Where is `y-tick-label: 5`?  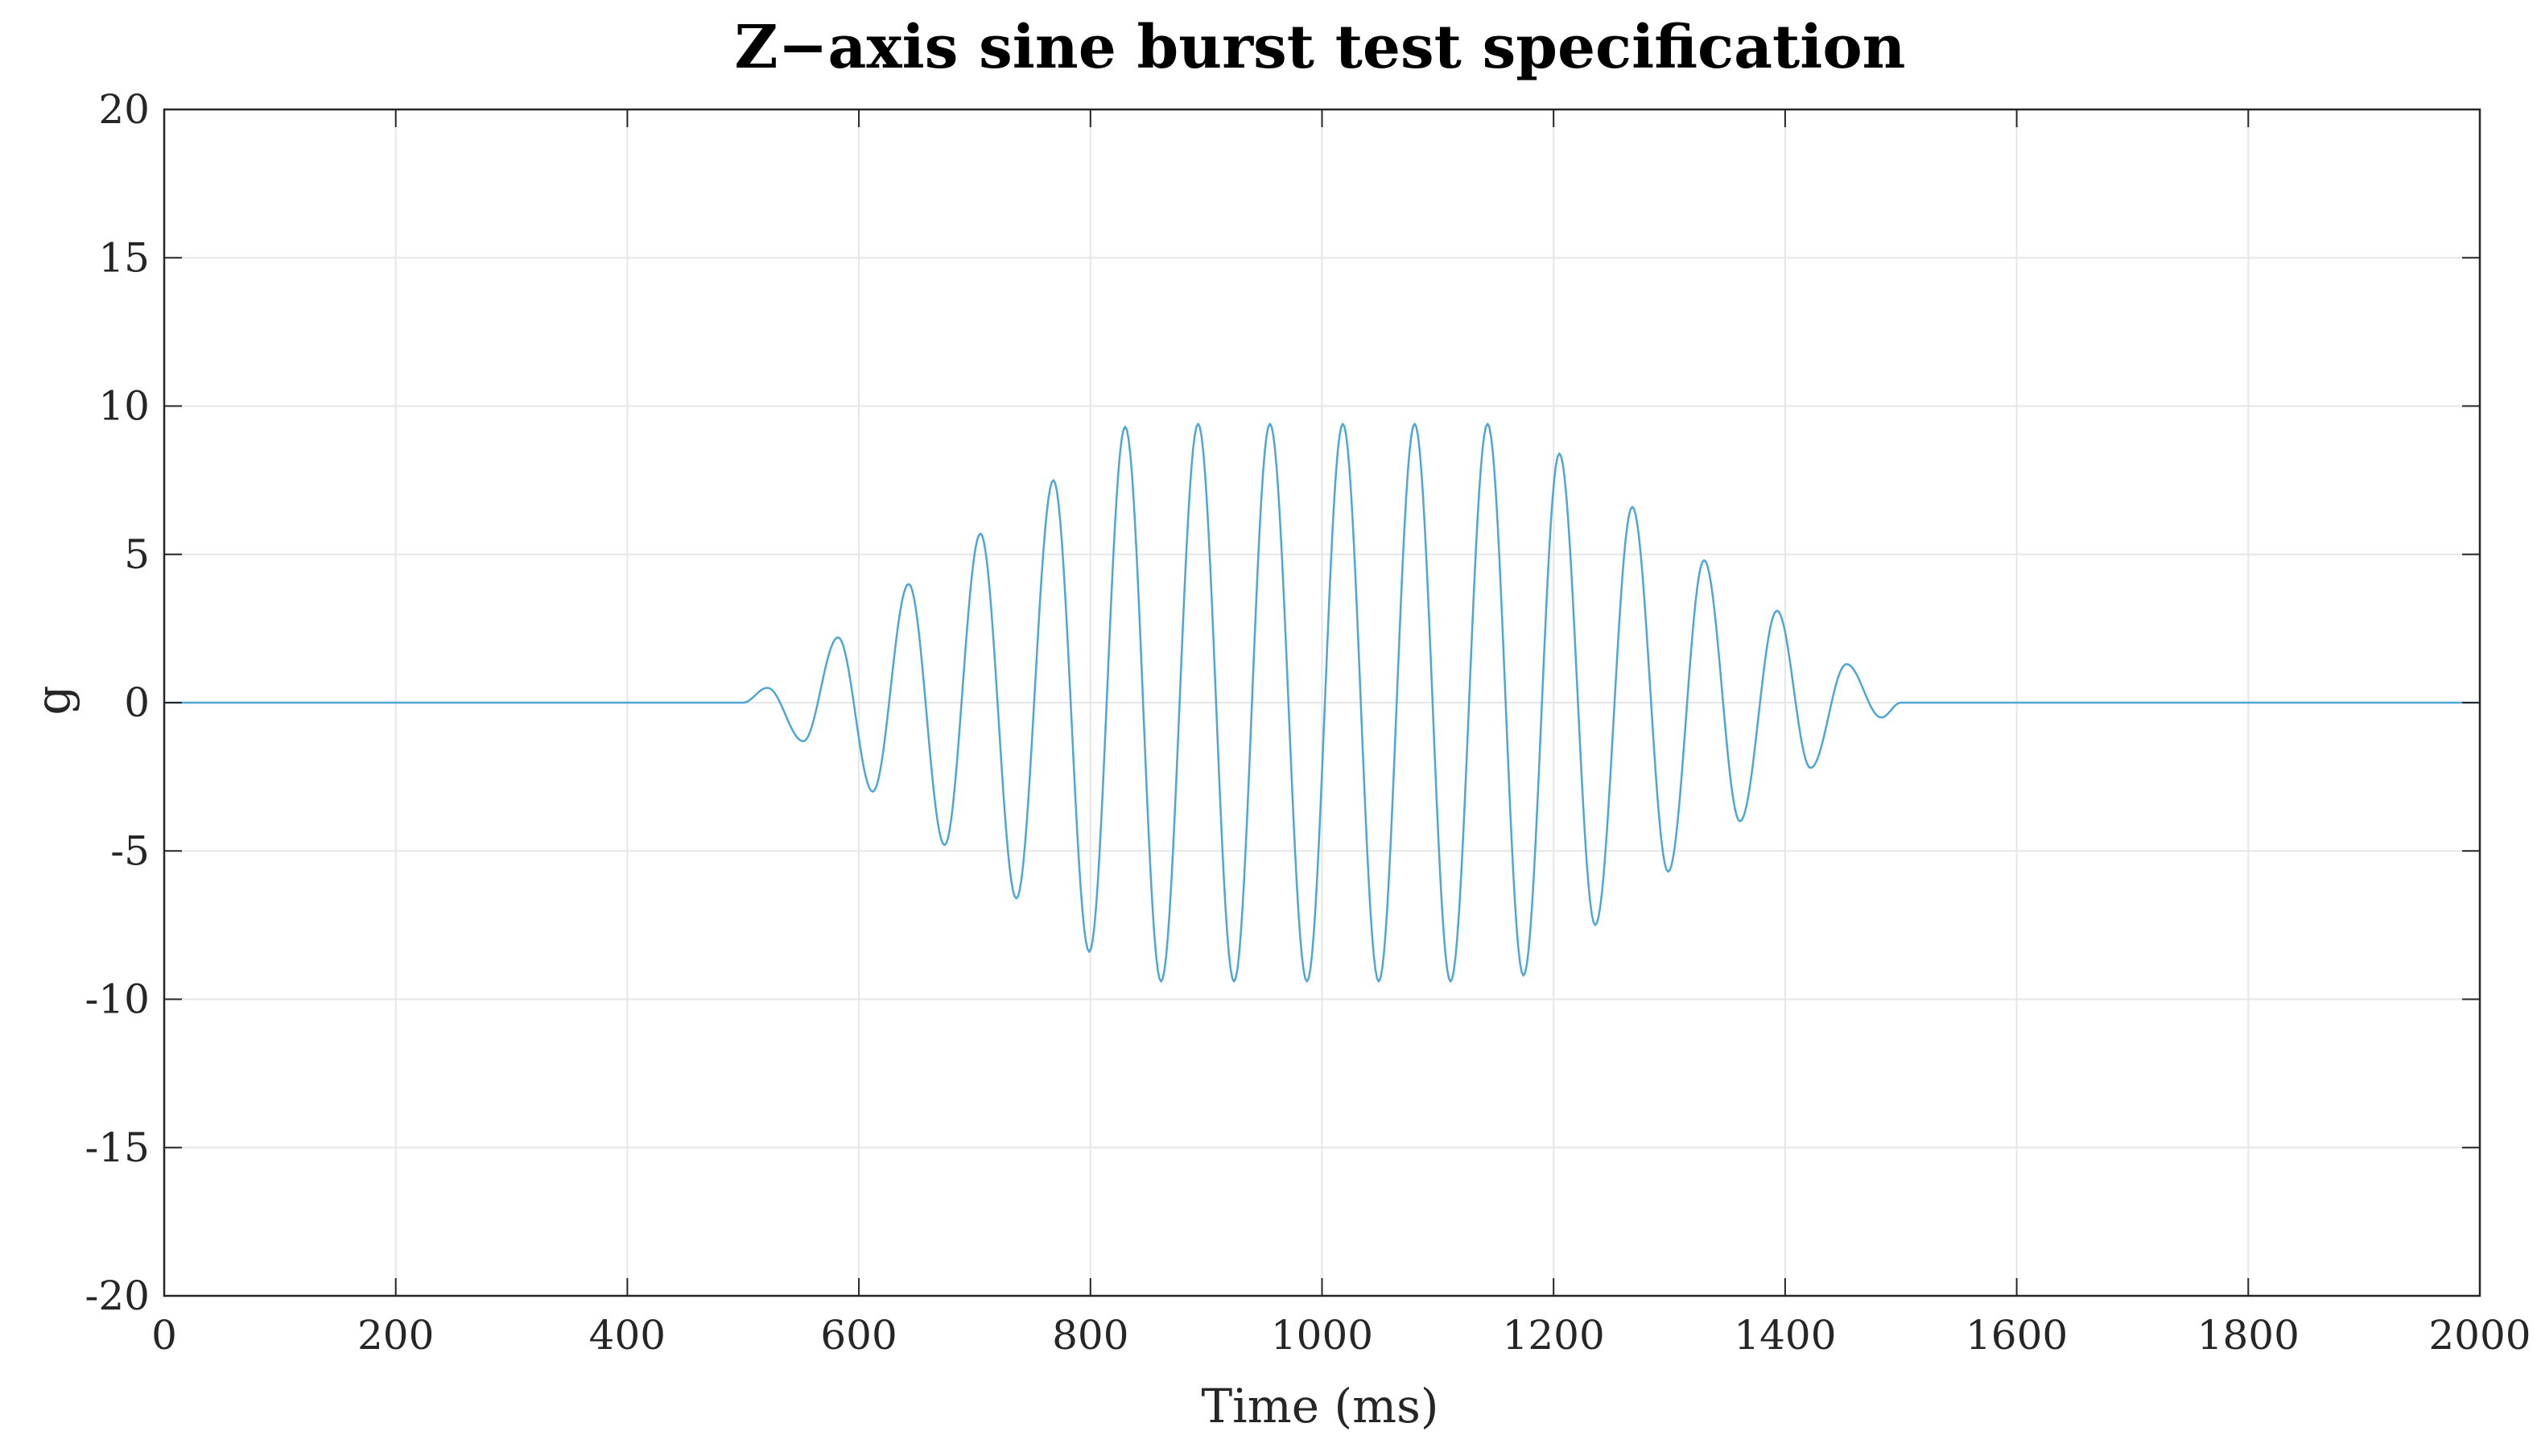 y-tick-label: 5 is located at coordinates (137, 554).